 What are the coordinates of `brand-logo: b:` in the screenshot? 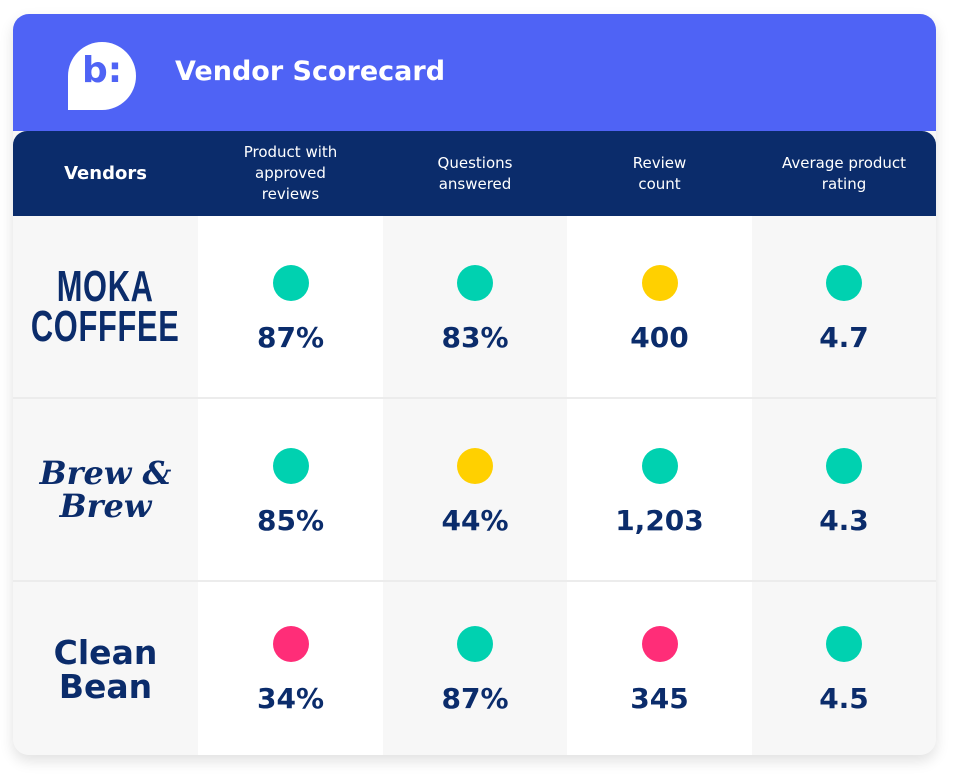 It's located at (102, 76).